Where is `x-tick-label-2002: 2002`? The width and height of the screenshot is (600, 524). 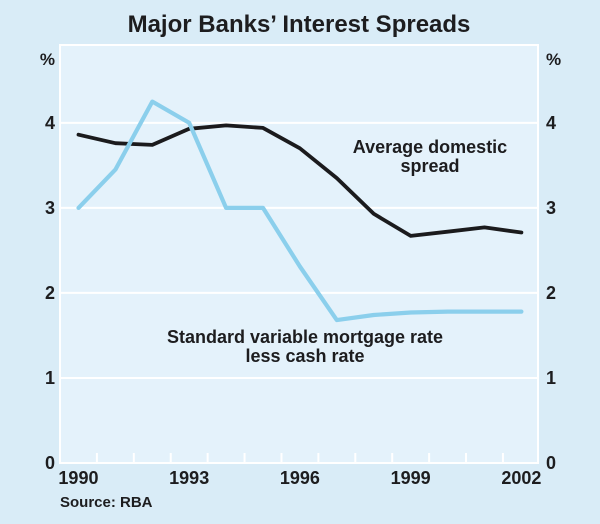
x-tick-label-2002: 2002 is located at coordinates (521, 478).